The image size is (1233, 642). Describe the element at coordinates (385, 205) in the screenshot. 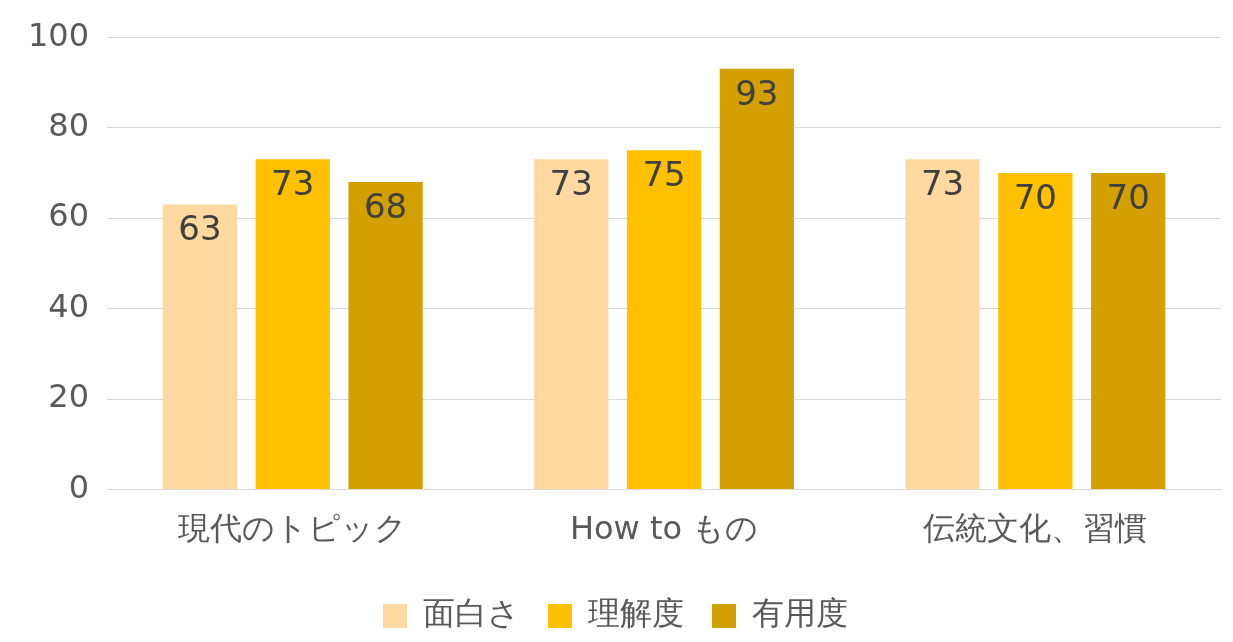

I see `data-label: 68` at that location.